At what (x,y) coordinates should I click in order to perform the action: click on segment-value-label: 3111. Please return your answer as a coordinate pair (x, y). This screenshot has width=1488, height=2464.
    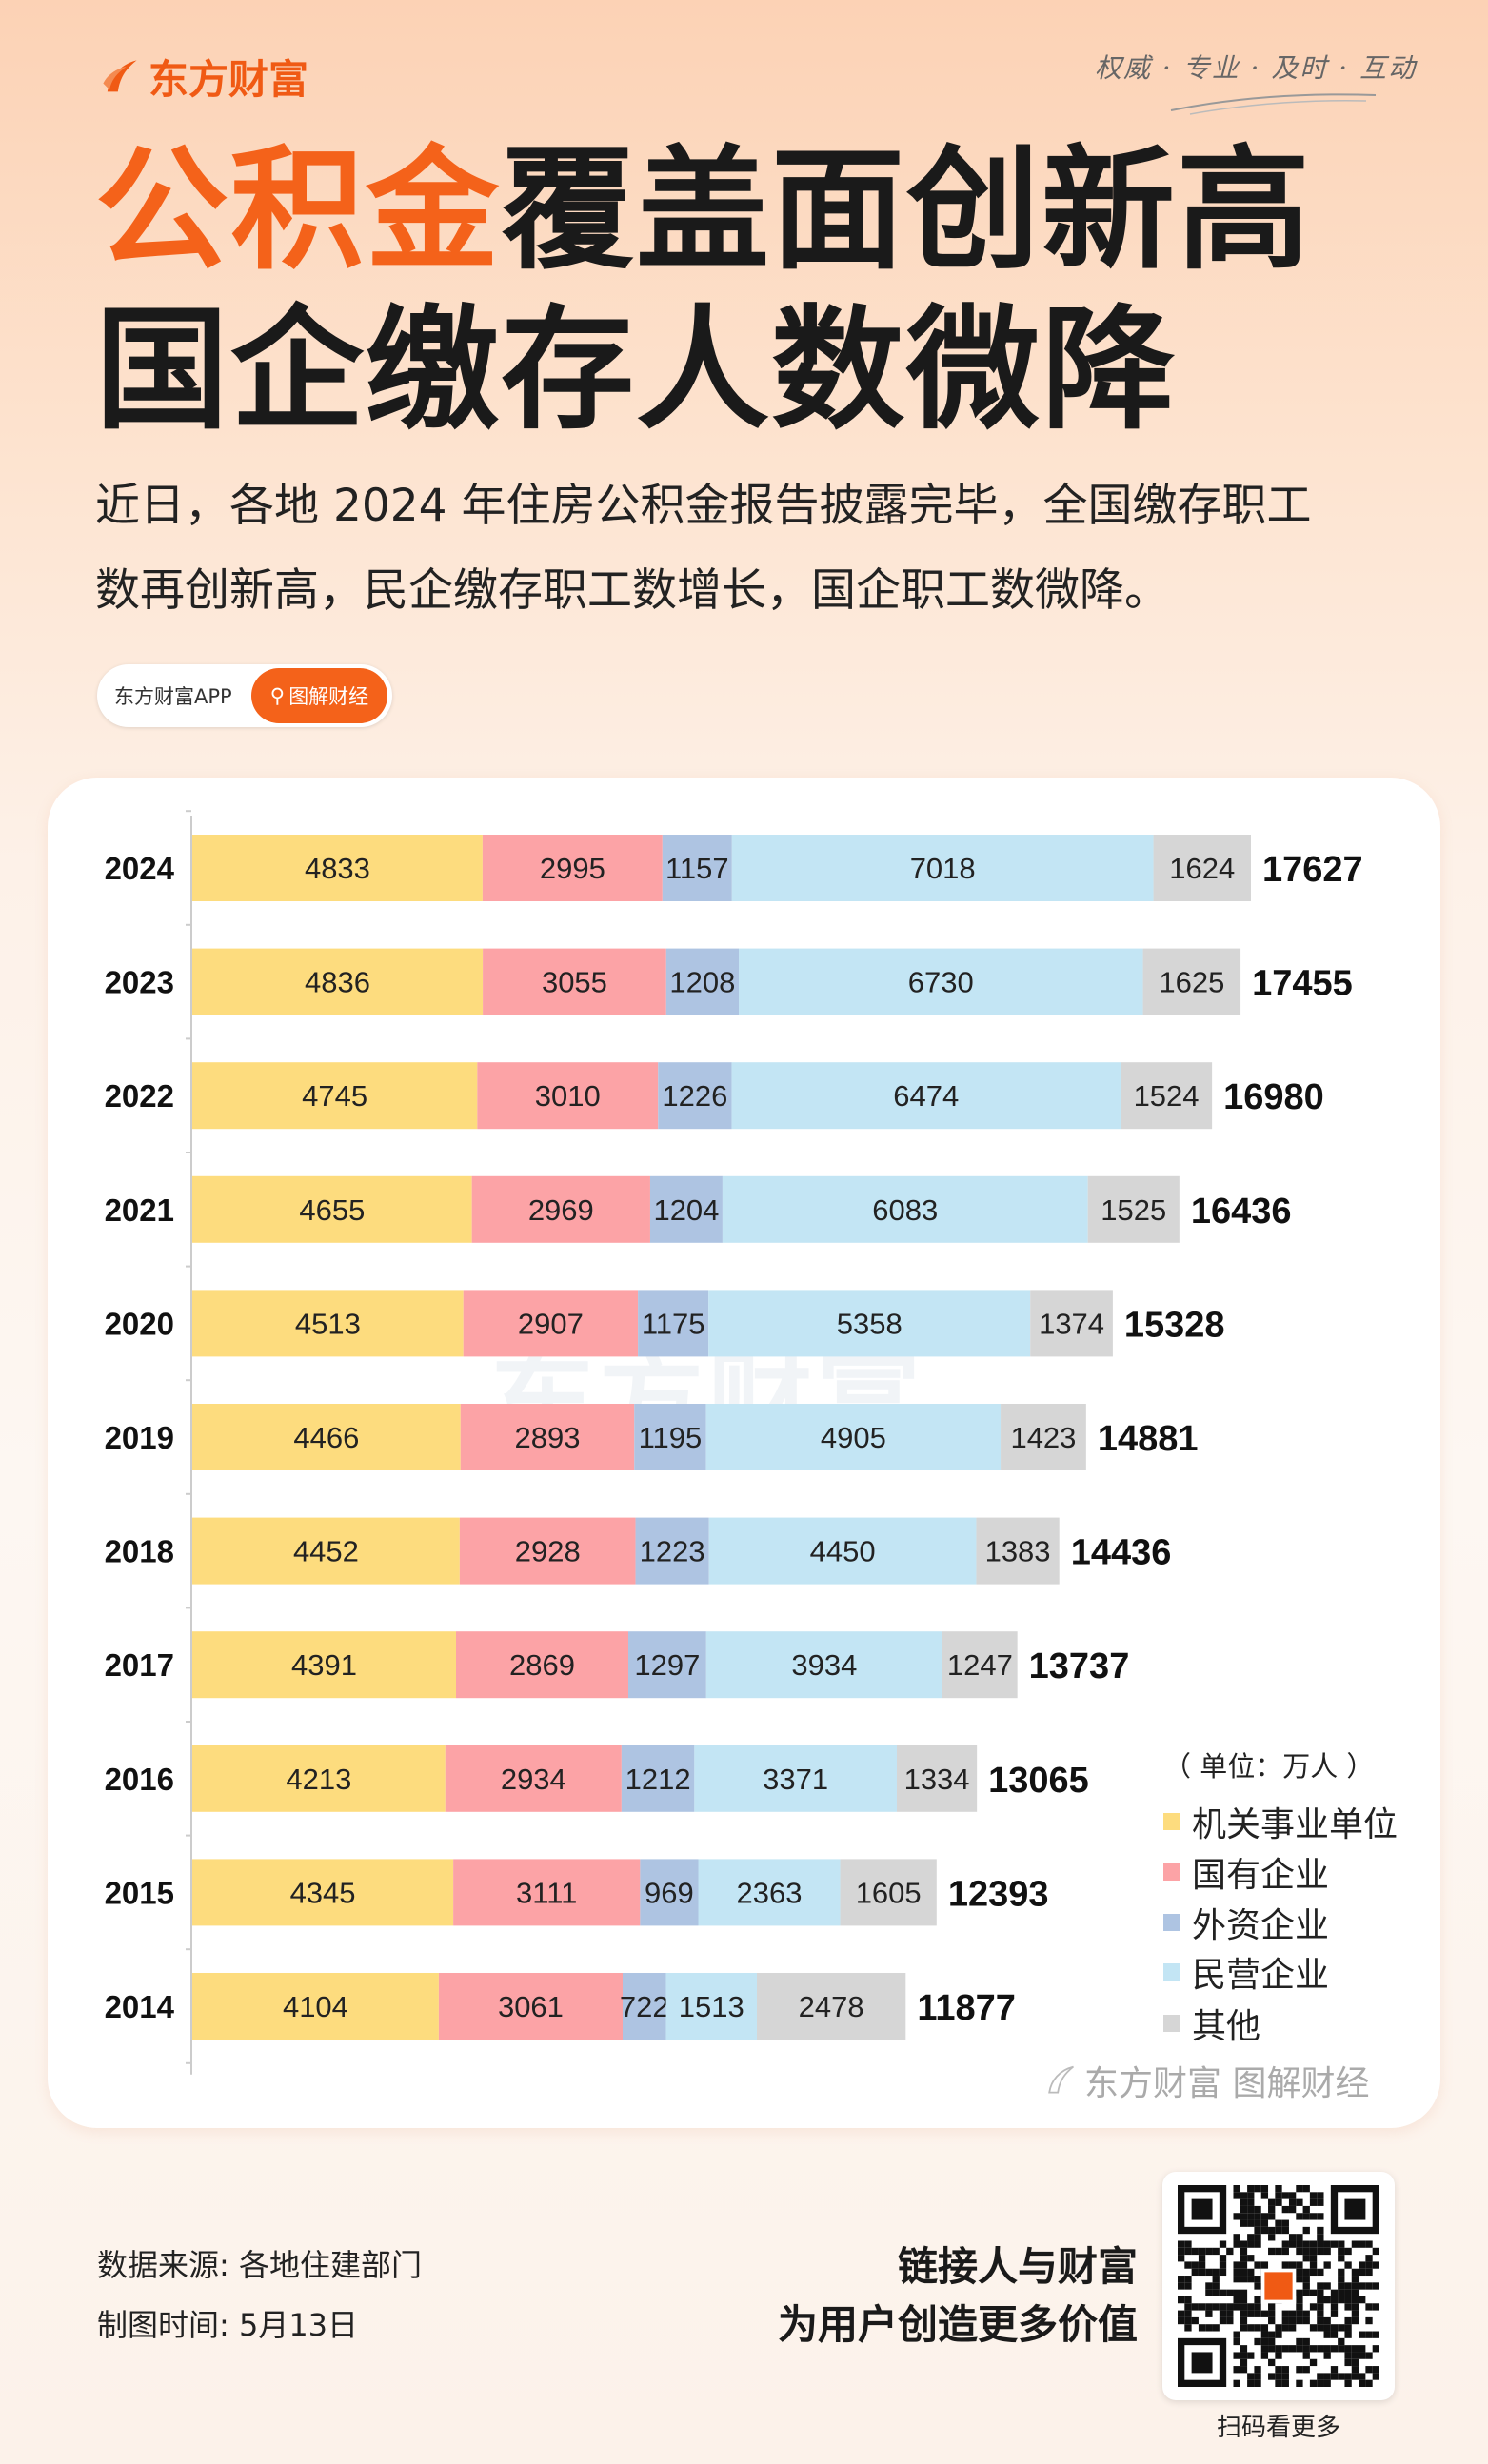
    Looking at the image, I should click on (546, 1892).